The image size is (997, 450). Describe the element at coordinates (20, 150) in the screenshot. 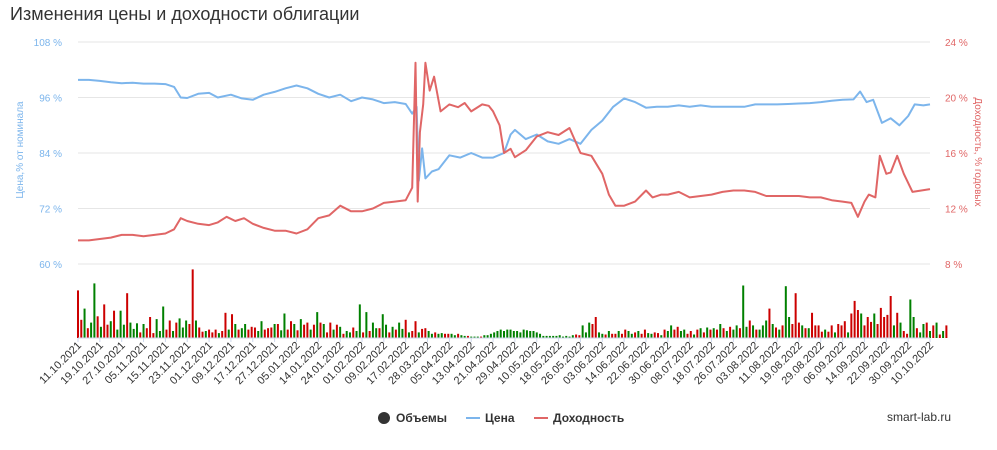

I see `left-axis-label: Цена,% от номинала` at that location.